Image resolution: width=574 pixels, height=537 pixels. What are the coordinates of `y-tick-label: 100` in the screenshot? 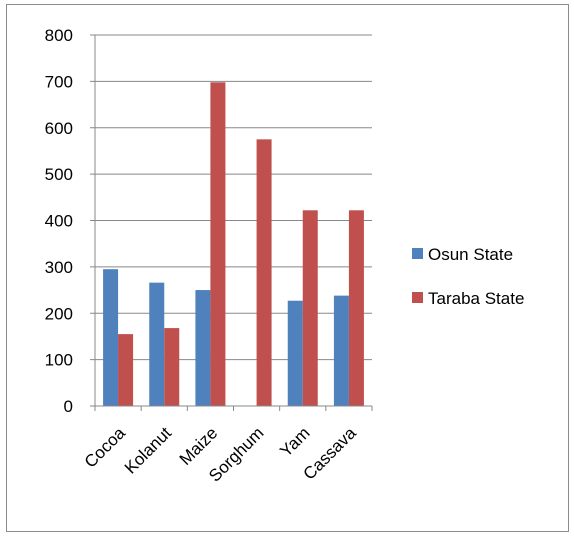 It's located at (59, 360).